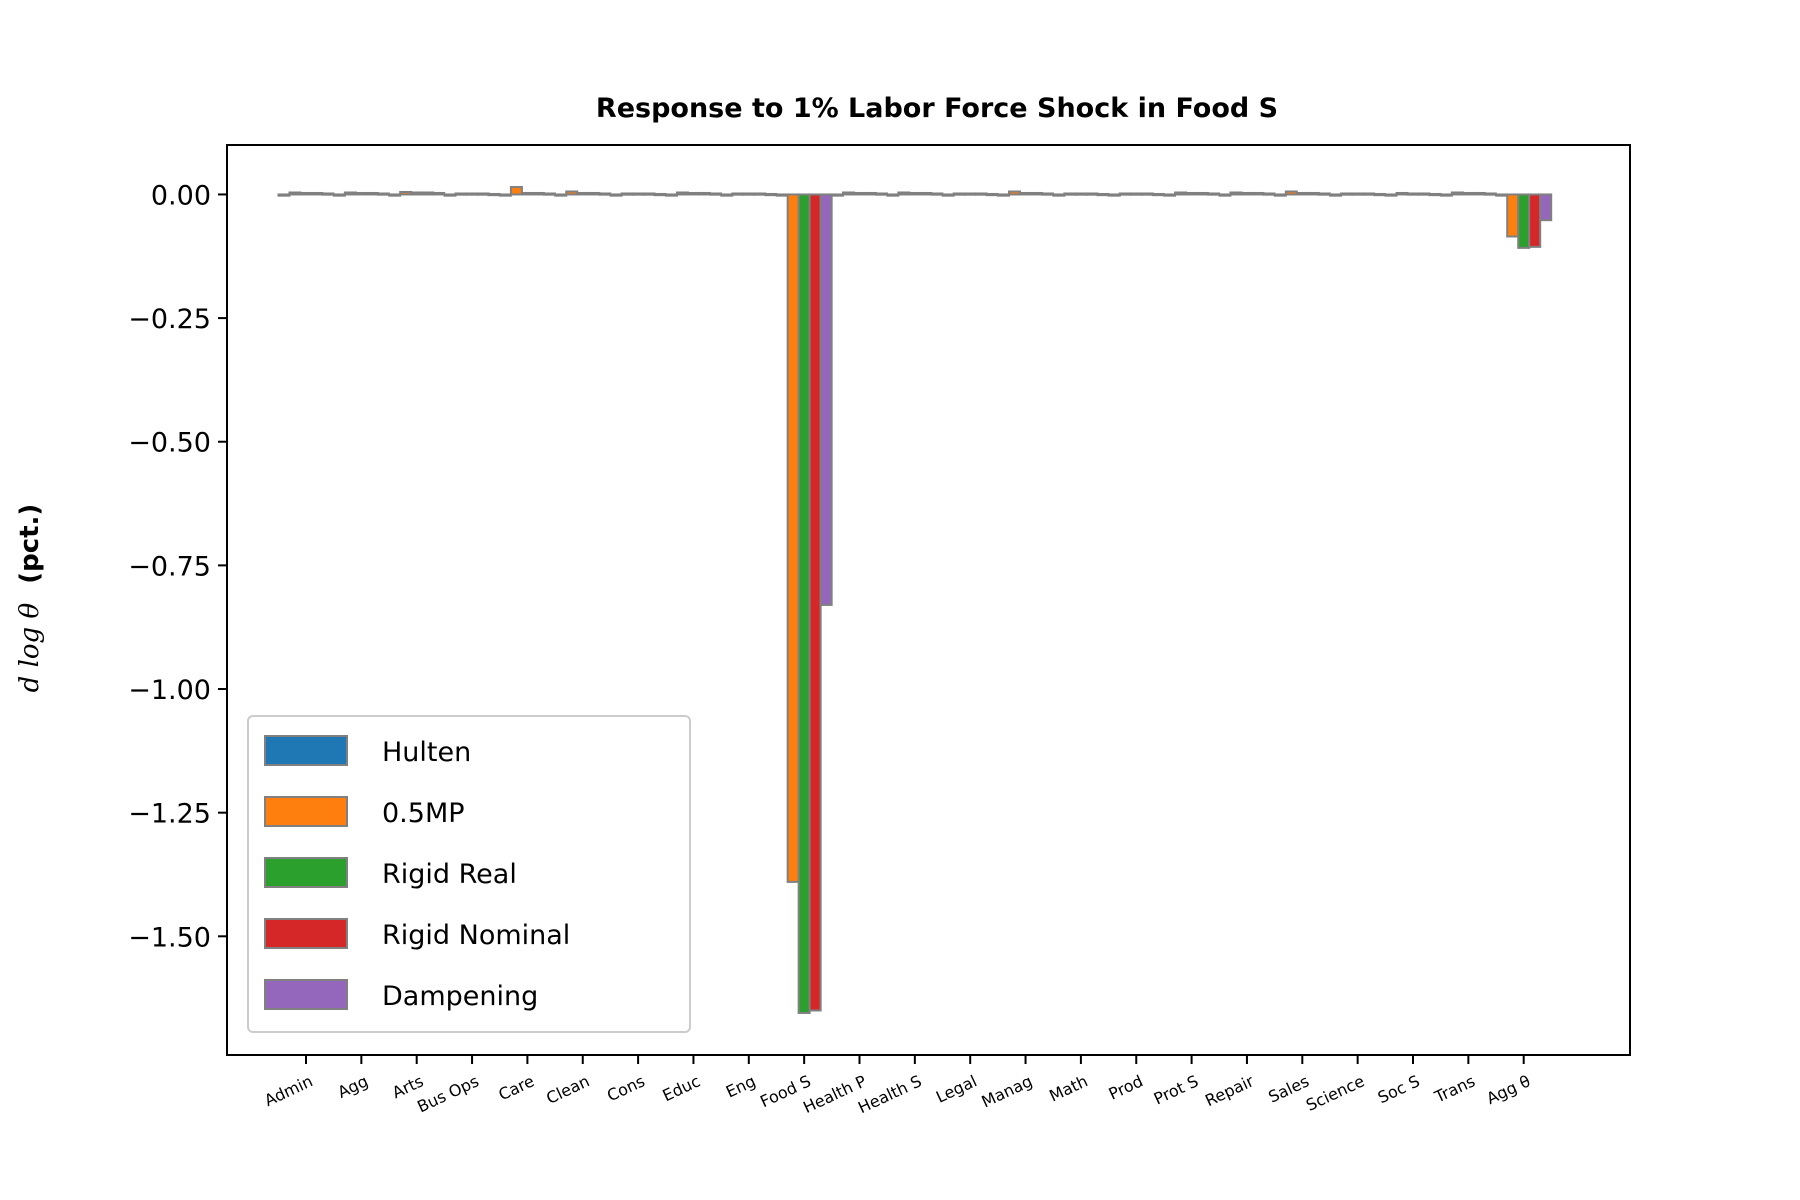  What do you see at coordinates (956, 1088) in the screenshot?
I see `x-tick-label: Legal` at bounding box center [956, 1088].